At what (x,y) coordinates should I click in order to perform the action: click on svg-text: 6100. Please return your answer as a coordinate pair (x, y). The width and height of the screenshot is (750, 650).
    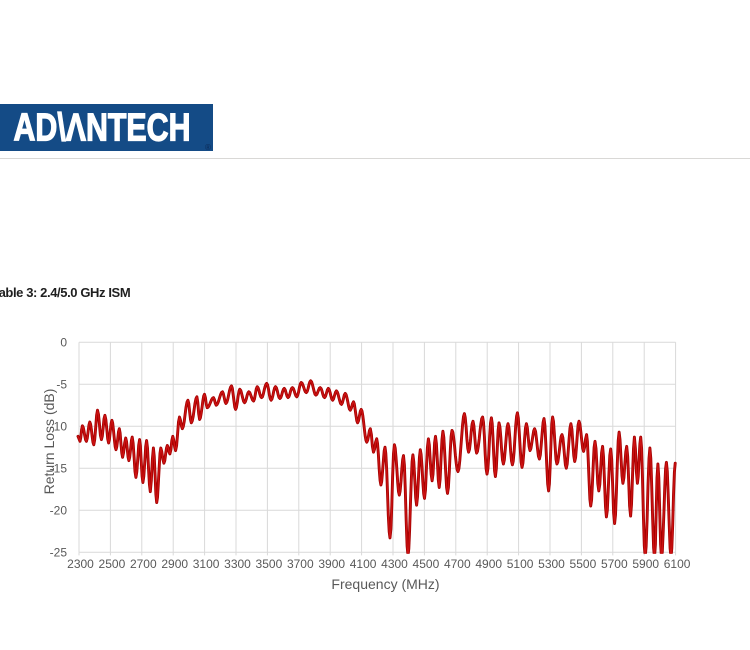
    Looking at the image, I should click on (677, 564).